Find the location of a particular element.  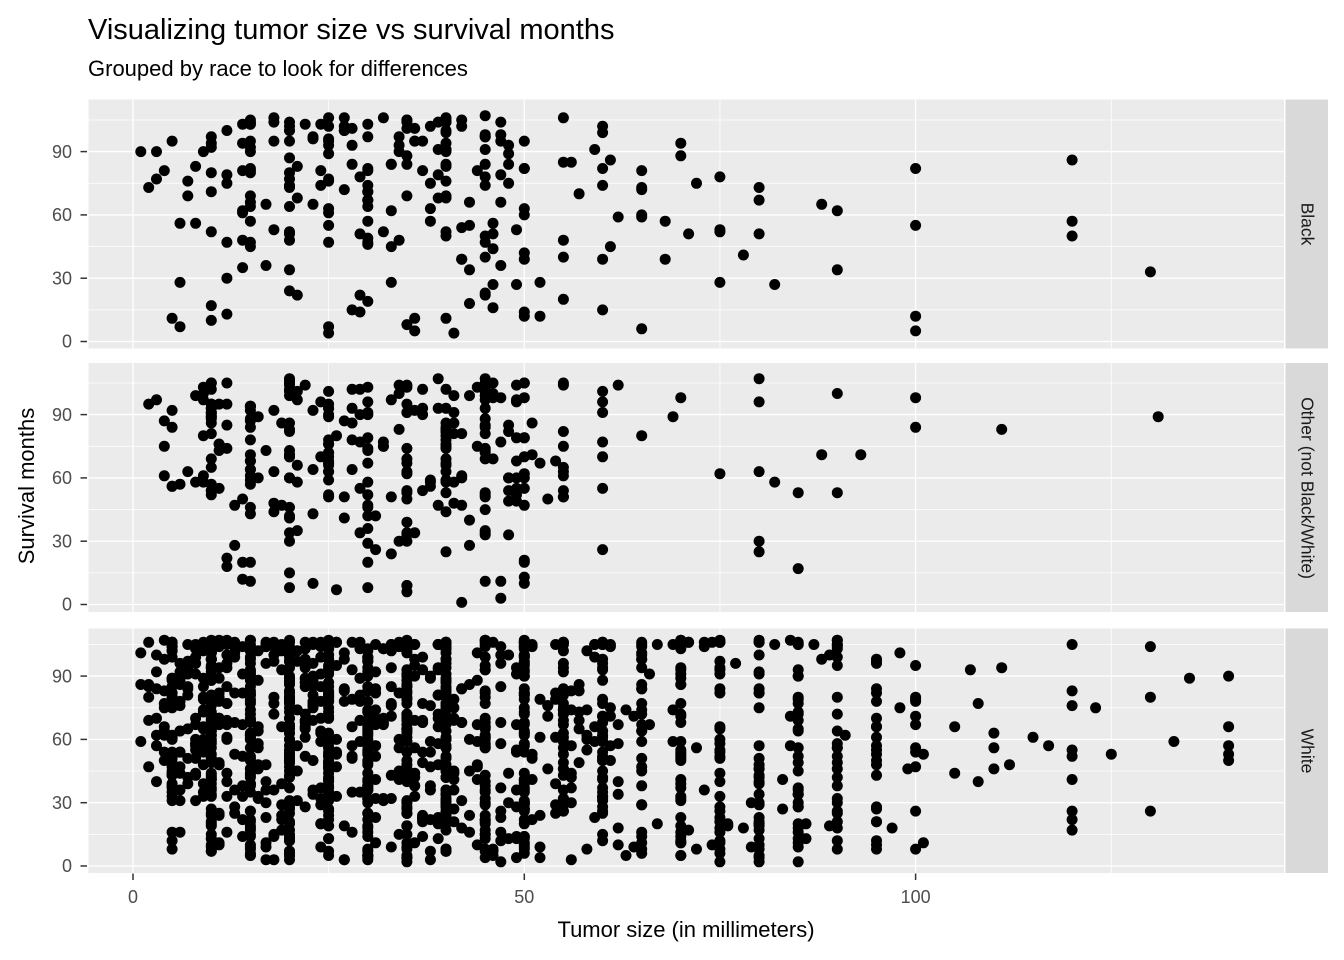

chart-subtitle: Grouped by race to look for differences is located at coordinates (278, 68).